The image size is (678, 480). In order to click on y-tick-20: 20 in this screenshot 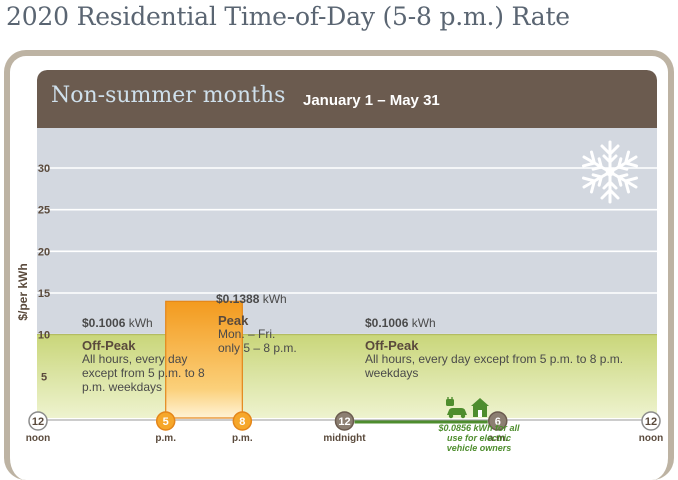, I will do `click(44, 252)`.